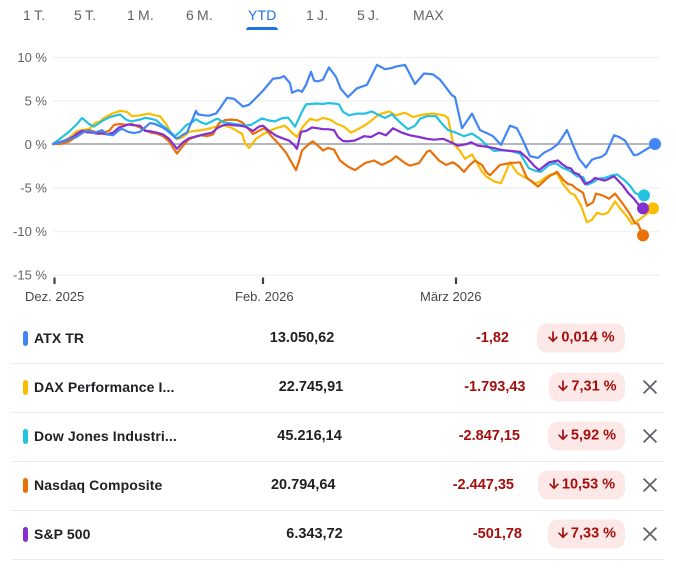 The image size is (676, 568). Describe the element at coordinates (264, 296) in the screenshot. I see `svg-text: Feb. 2026` at that location.